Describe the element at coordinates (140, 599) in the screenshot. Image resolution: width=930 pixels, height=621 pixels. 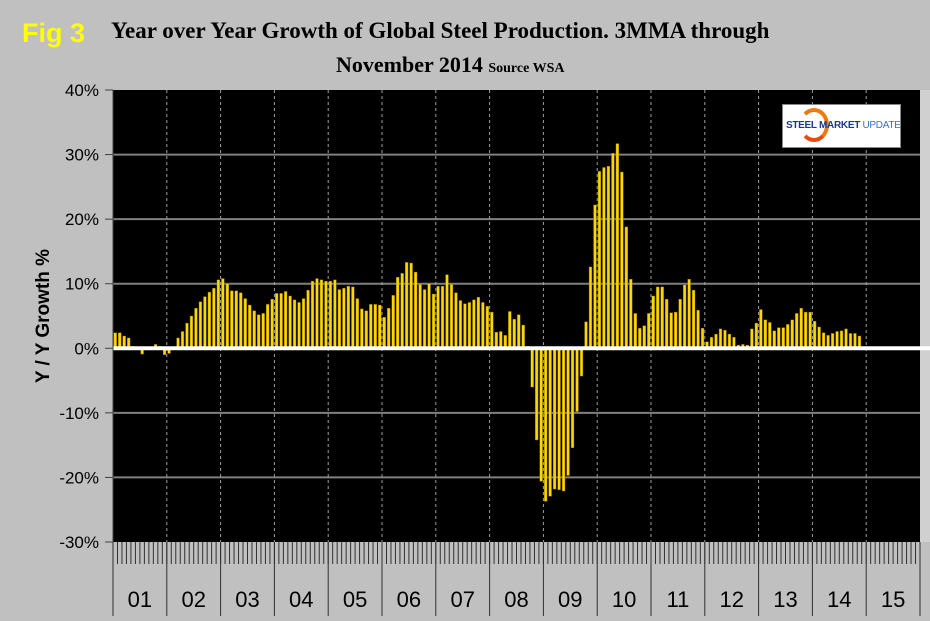
I see `x-year-label: 01` at that location.